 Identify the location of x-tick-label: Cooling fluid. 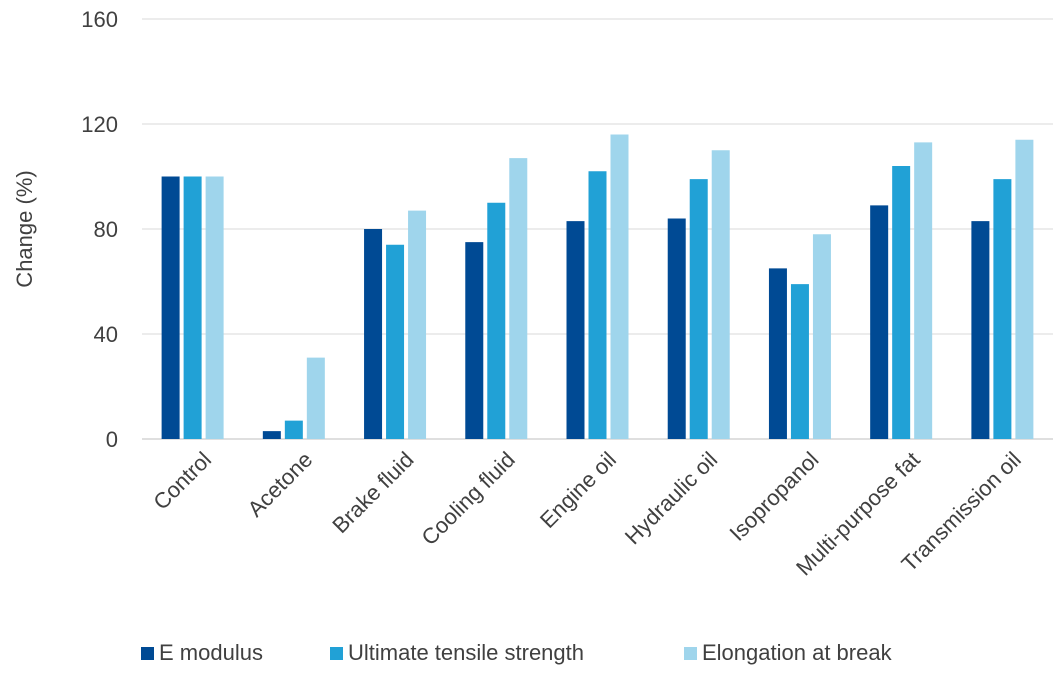
(468, 498).